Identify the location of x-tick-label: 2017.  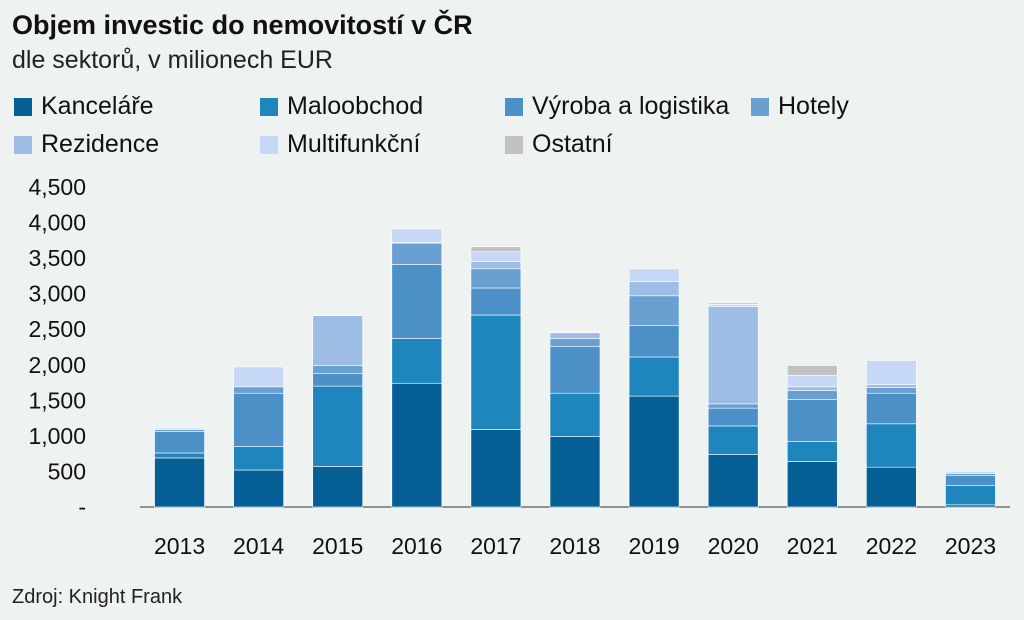
(495, 546).